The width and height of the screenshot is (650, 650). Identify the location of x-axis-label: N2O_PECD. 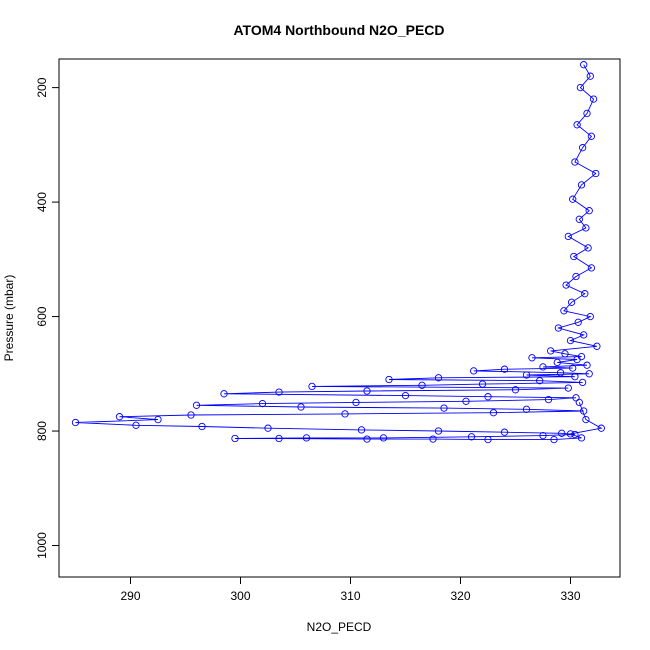
(339, 627).